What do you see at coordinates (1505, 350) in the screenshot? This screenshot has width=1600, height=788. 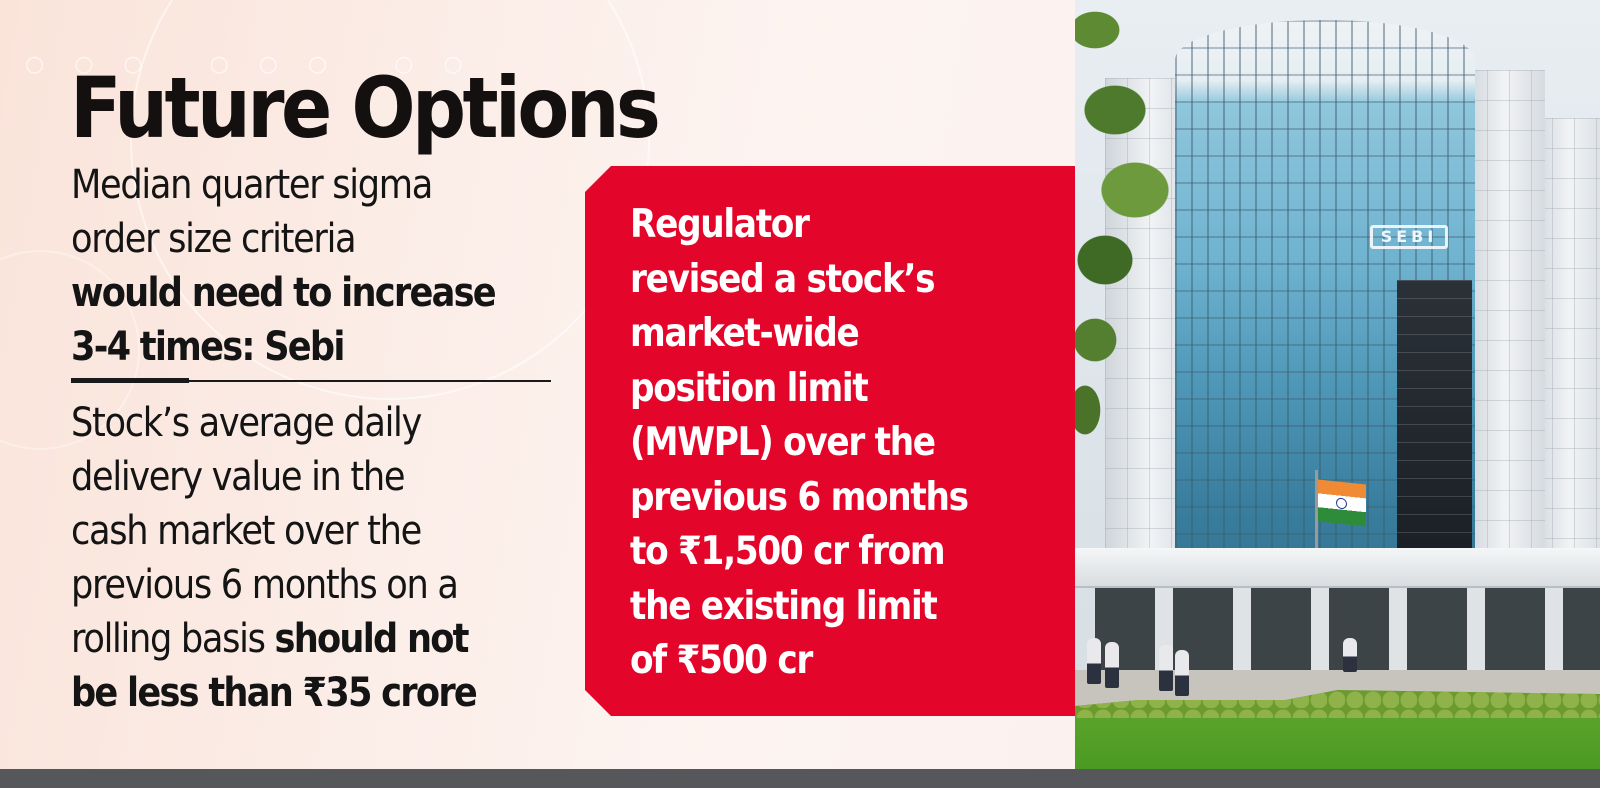 I see `building-wing-right` at bounding box center [1505, 350].